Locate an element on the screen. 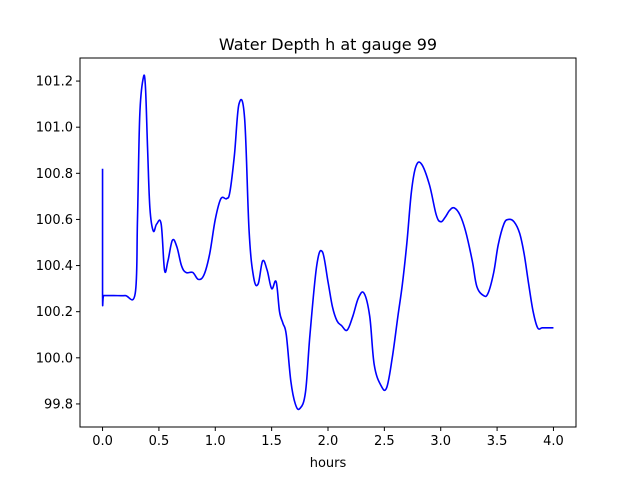  x-tick-label: 2.5 is located at coordinates (384, 441).